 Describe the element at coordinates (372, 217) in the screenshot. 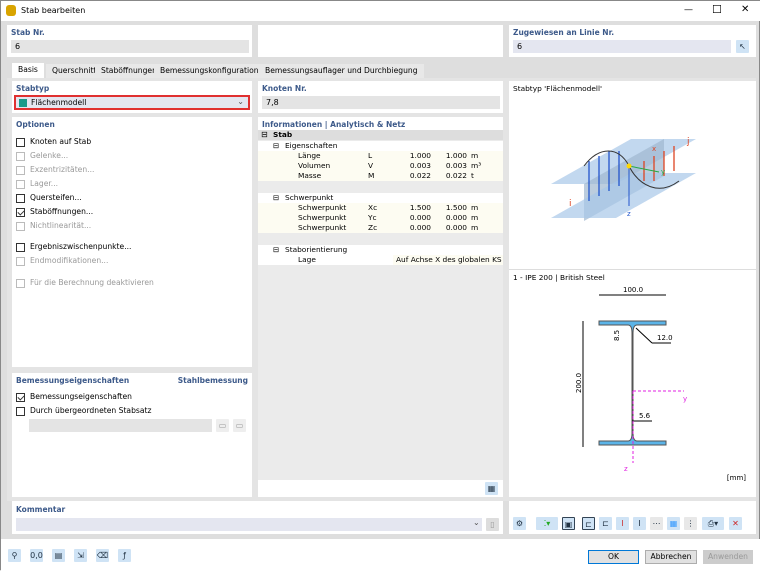

I see `cell-symbol: Yc` at that location.